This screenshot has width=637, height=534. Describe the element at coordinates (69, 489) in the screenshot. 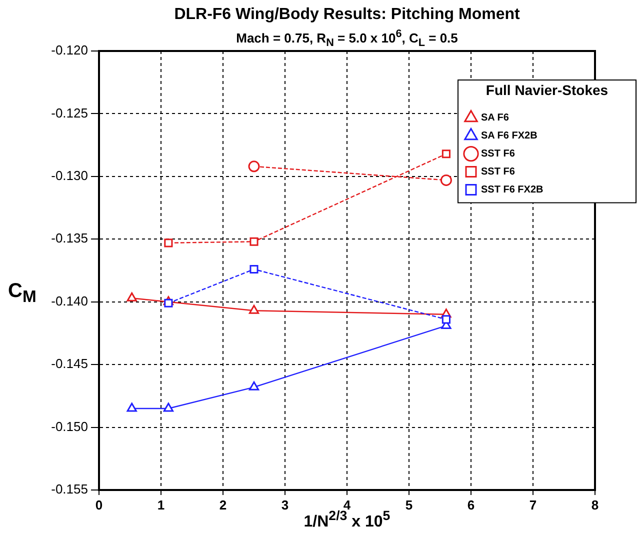

I see `y-tick-label: -0.155` at that location.